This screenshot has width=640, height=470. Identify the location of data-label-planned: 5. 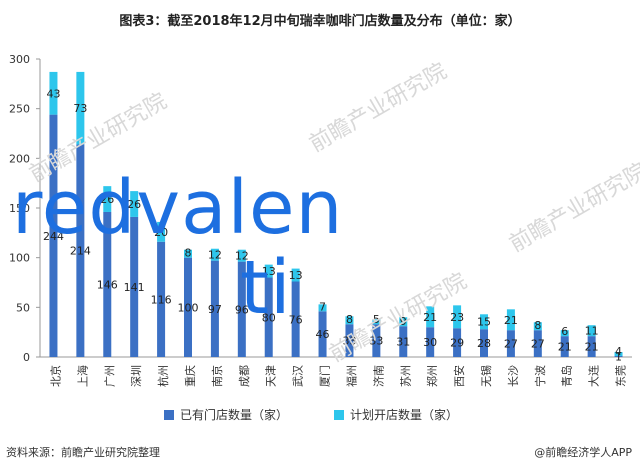
(376, 319).